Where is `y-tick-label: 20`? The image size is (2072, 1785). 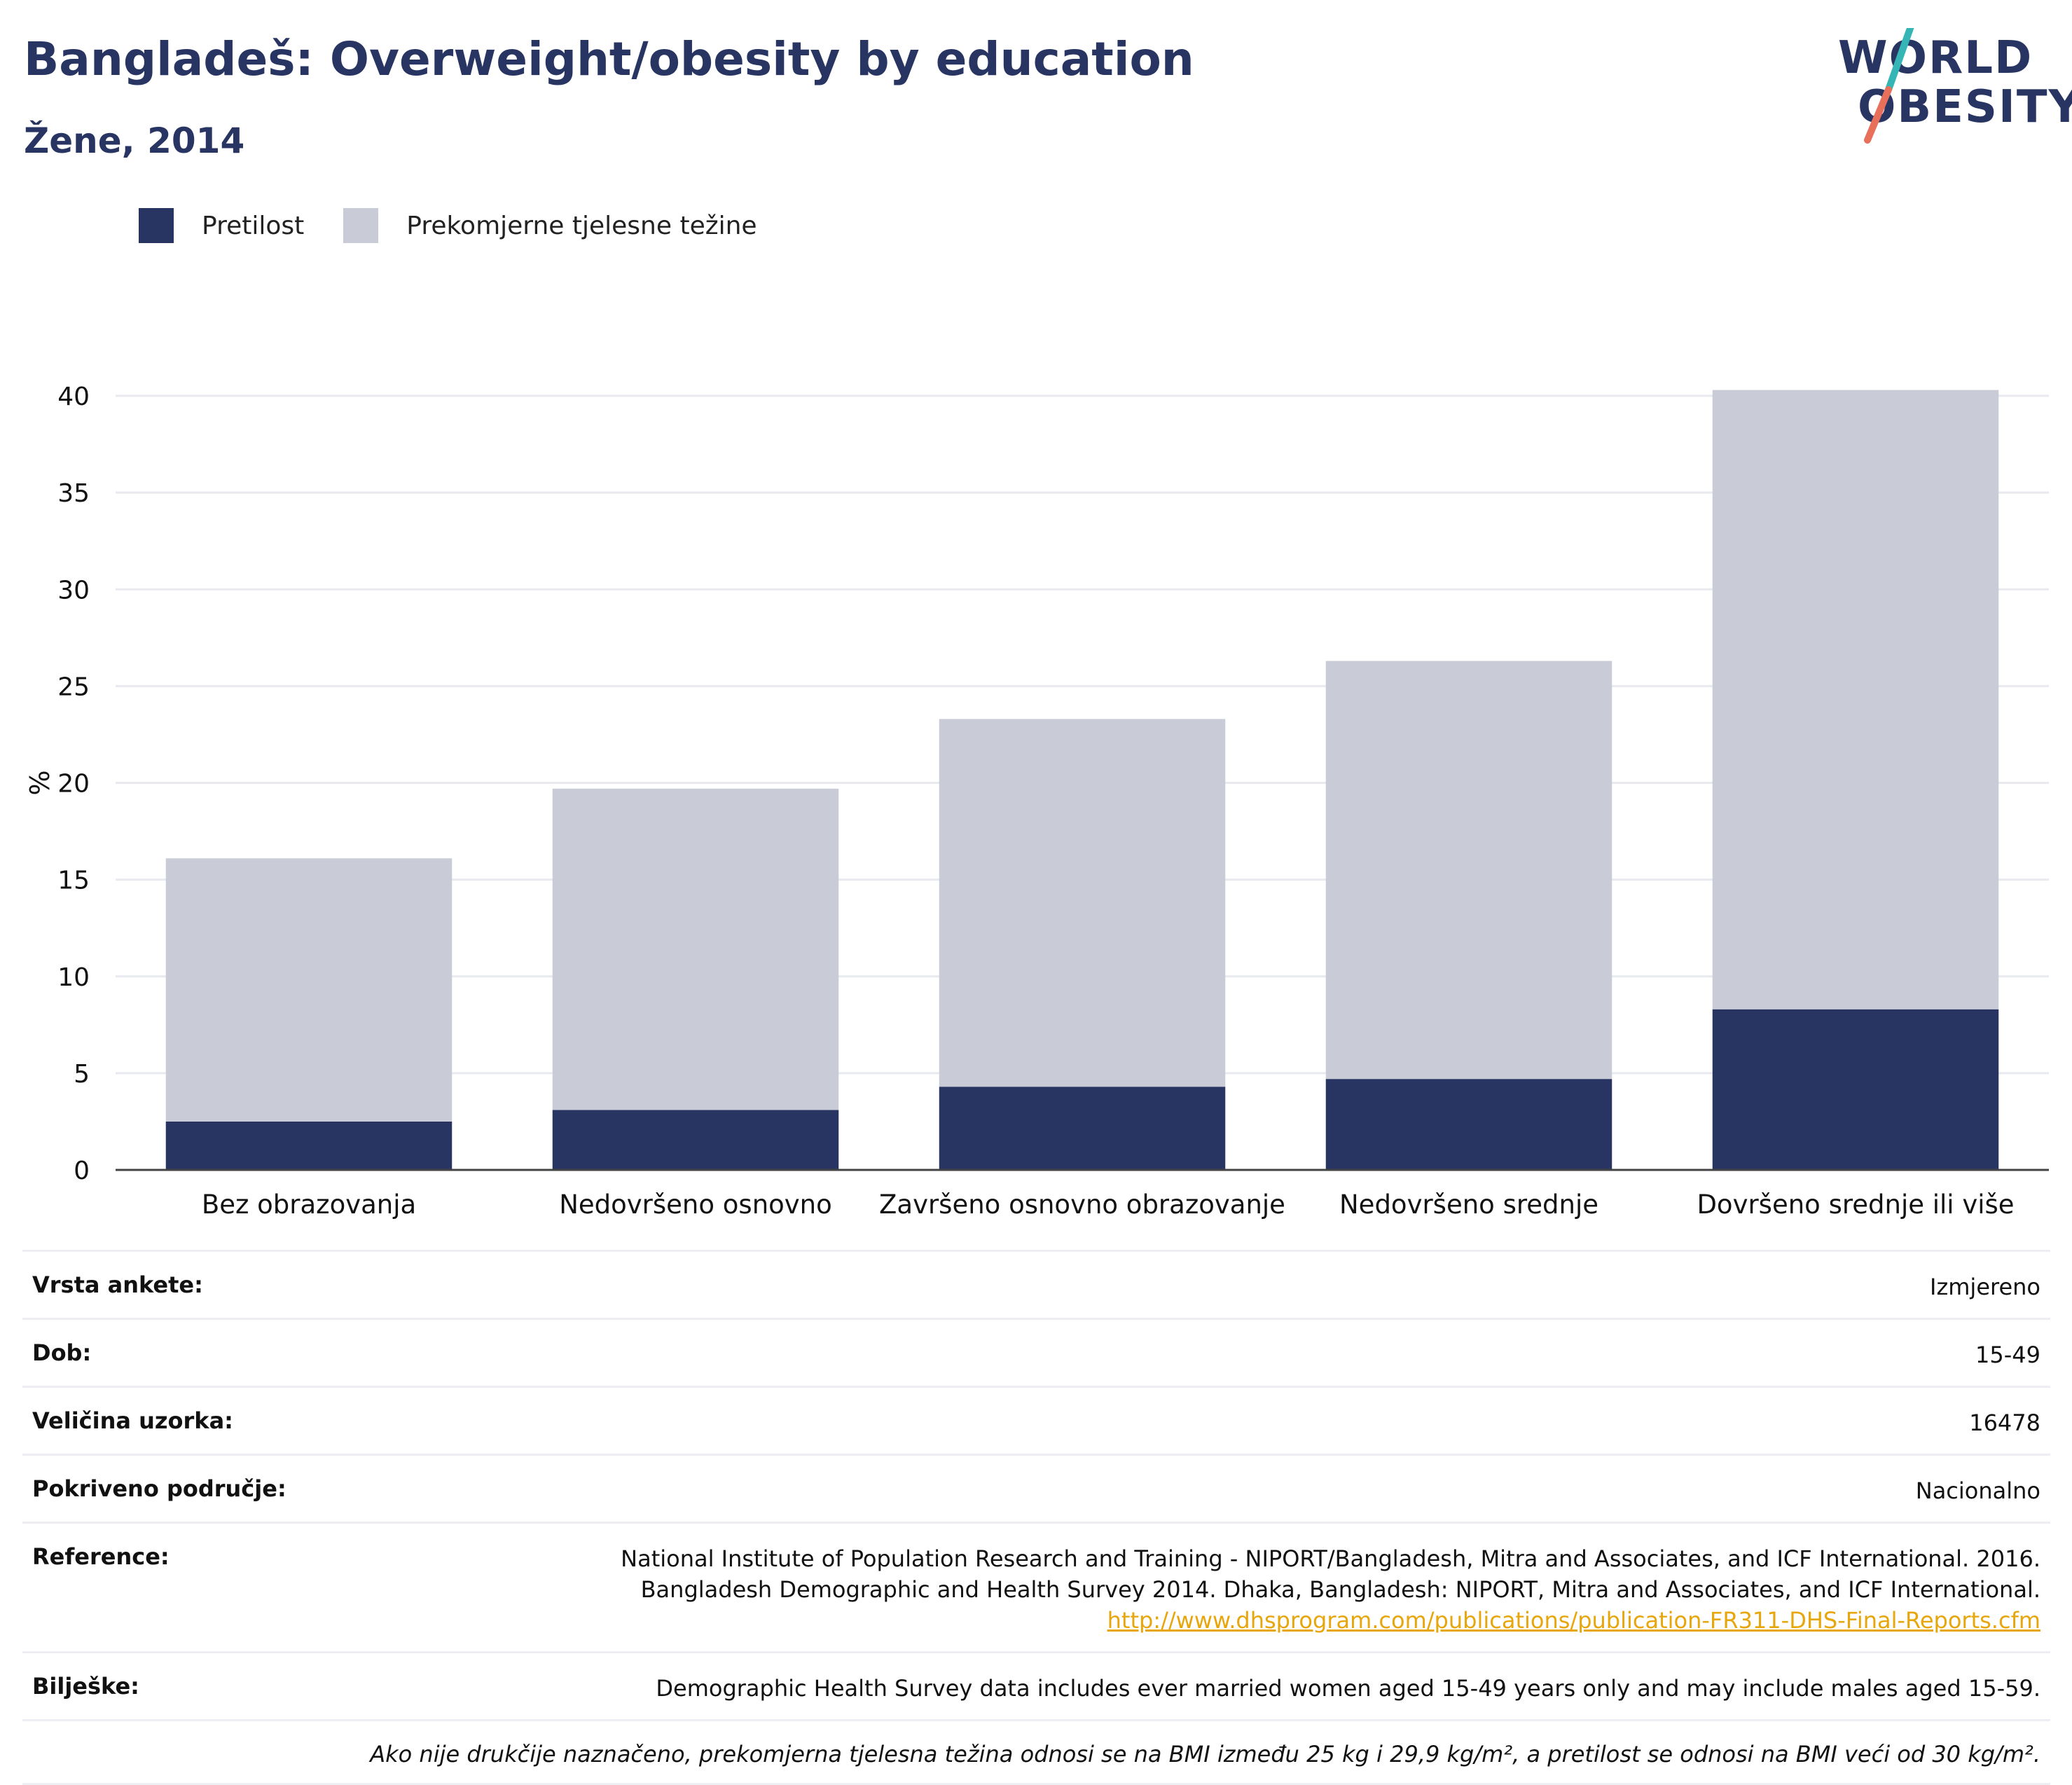 y-tick-label: 20 is located at coordinates (74, 784).